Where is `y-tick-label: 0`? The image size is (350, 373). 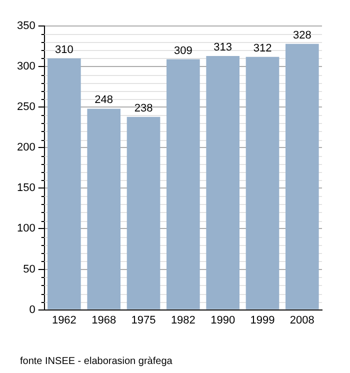
y-tick-label: 0 is located at coordinates (32, 310).